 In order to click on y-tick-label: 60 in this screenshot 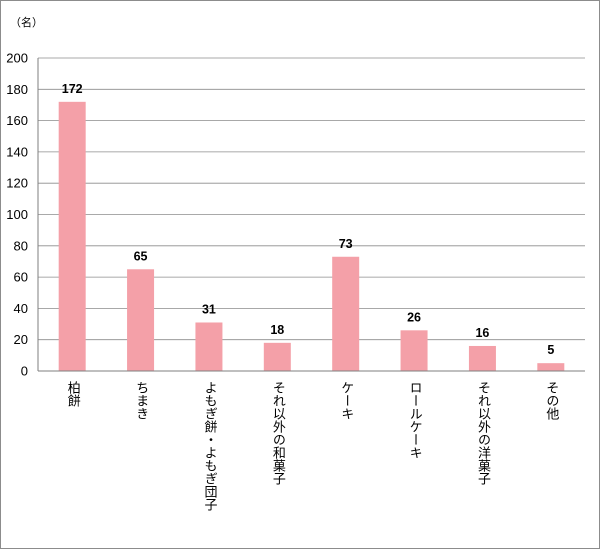, I will do `click(21, 277)`.